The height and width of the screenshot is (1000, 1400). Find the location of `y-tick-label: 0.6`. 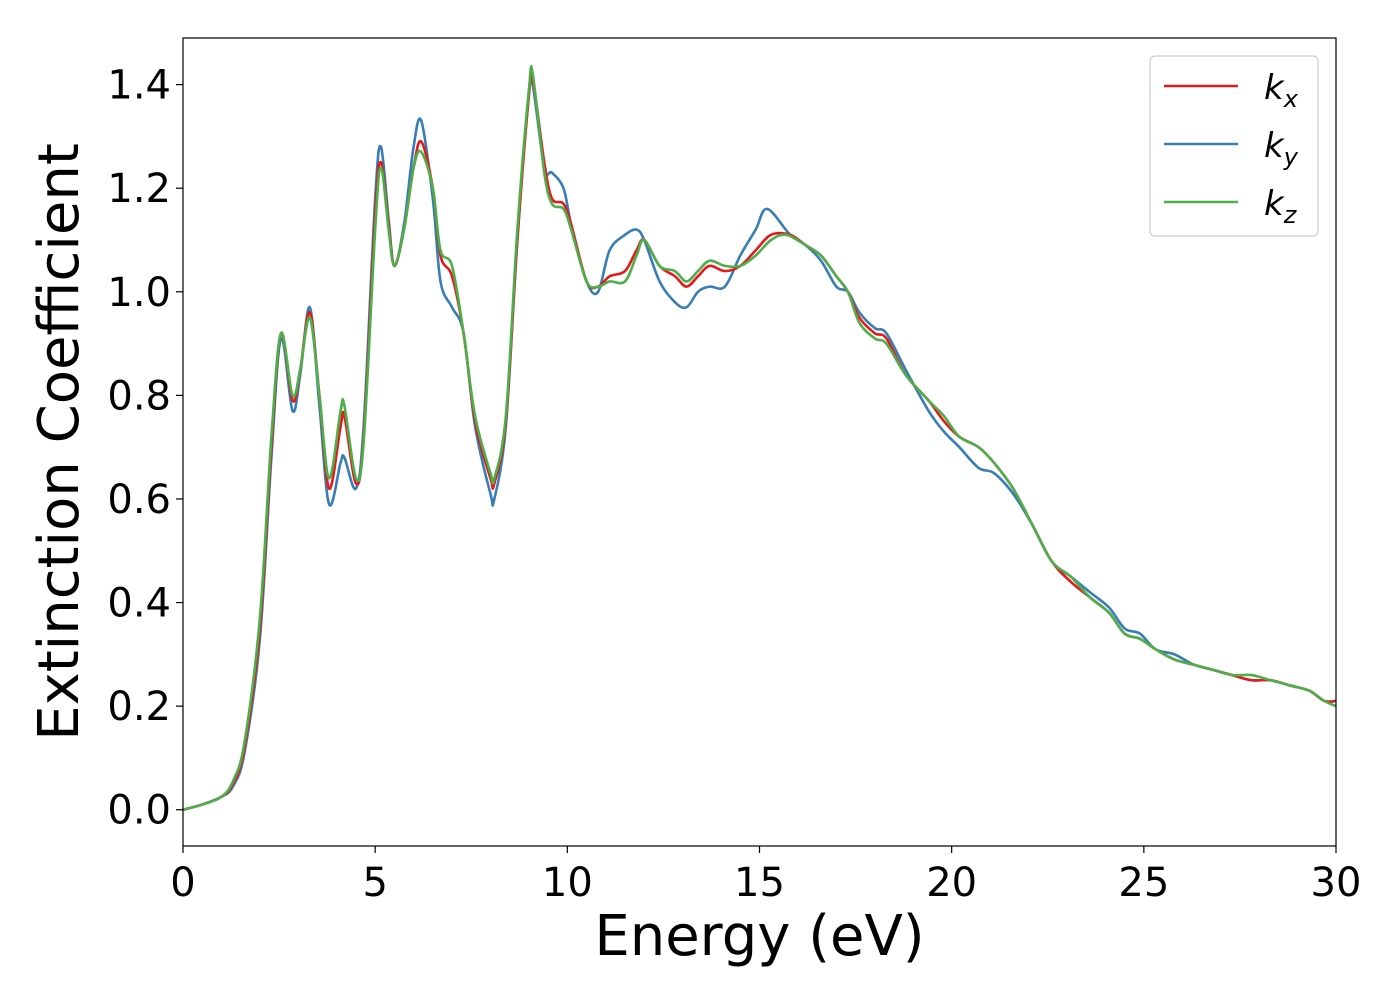

y-tick-label: 0.6 is located at coordinates (139, 500).